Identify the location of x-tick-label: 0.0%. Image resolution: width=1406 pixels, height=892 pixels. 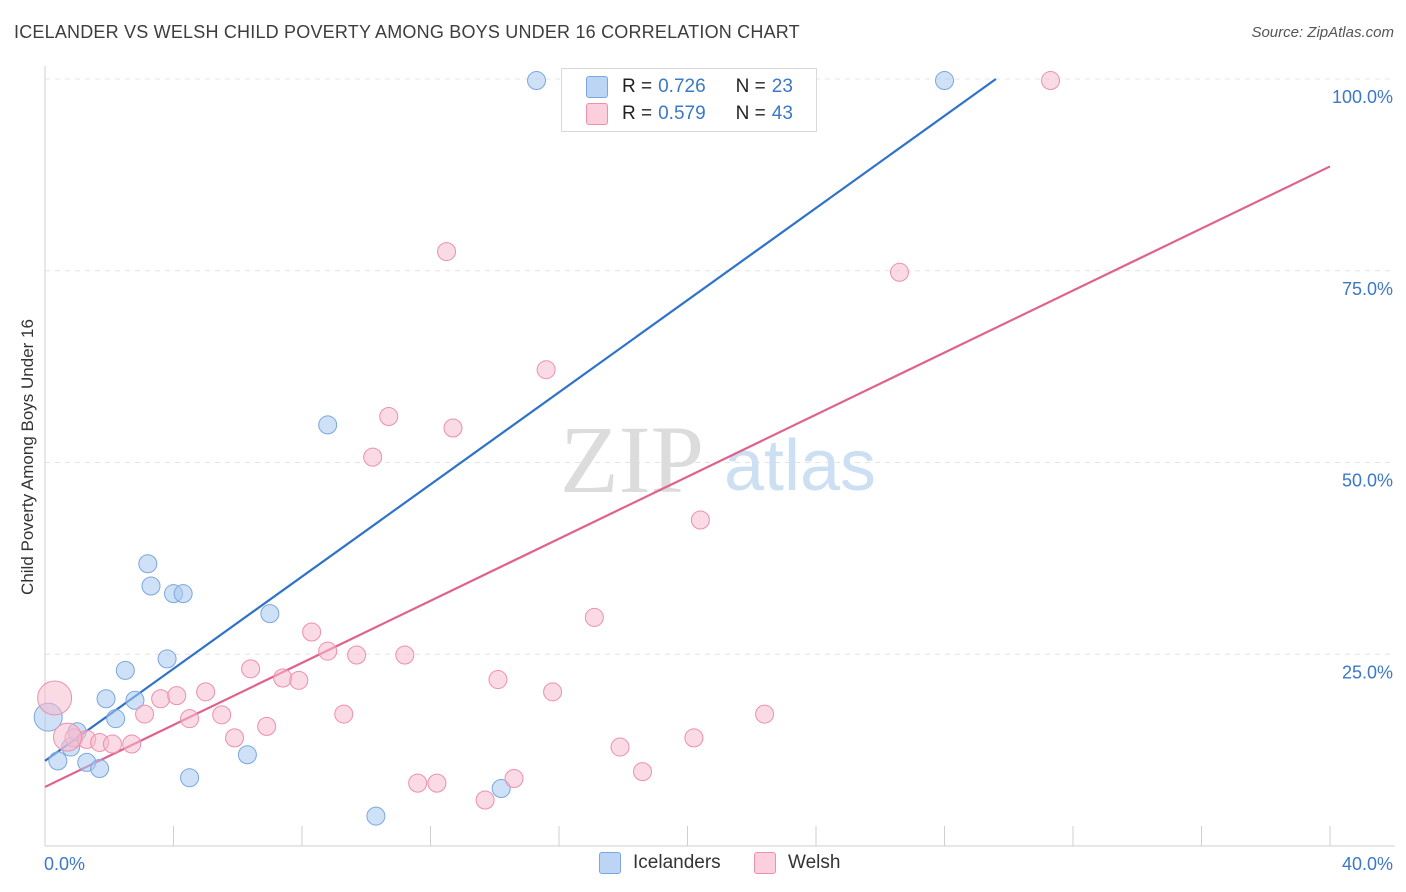
(64, 864).